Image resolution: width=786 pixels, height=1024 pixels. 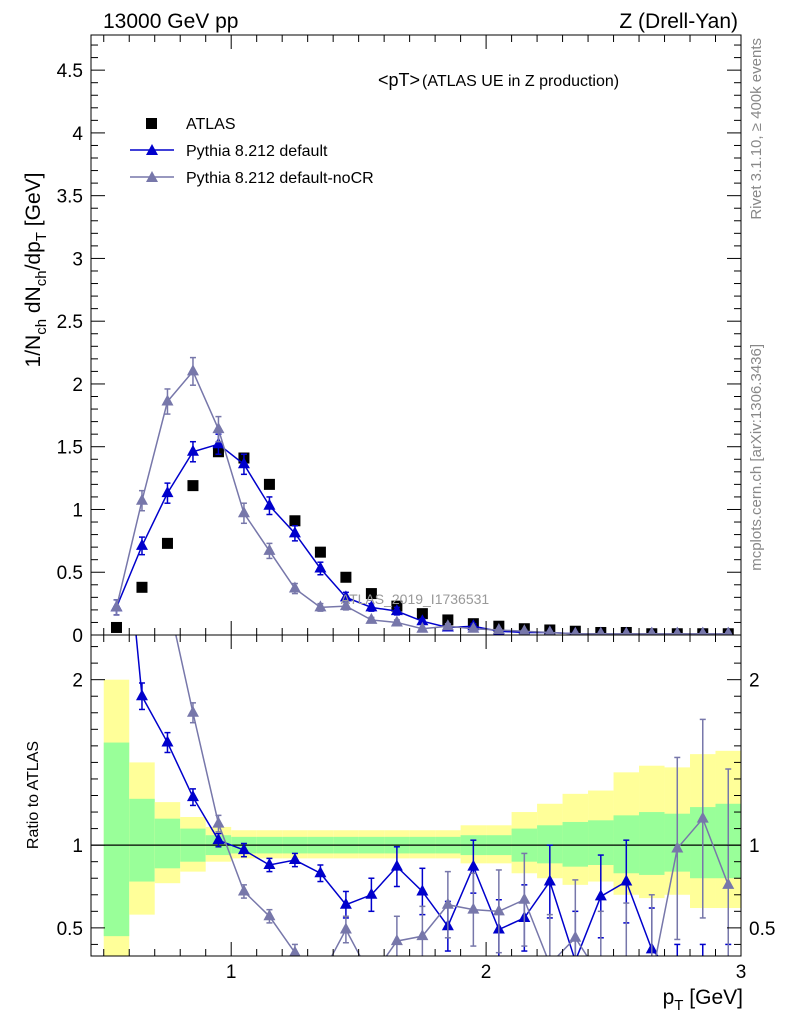 What do you see at coordinates (754, 681) in the screenshot?
I see `ratio-y-tick-label-right: 2` at bounding box center [754, 681].